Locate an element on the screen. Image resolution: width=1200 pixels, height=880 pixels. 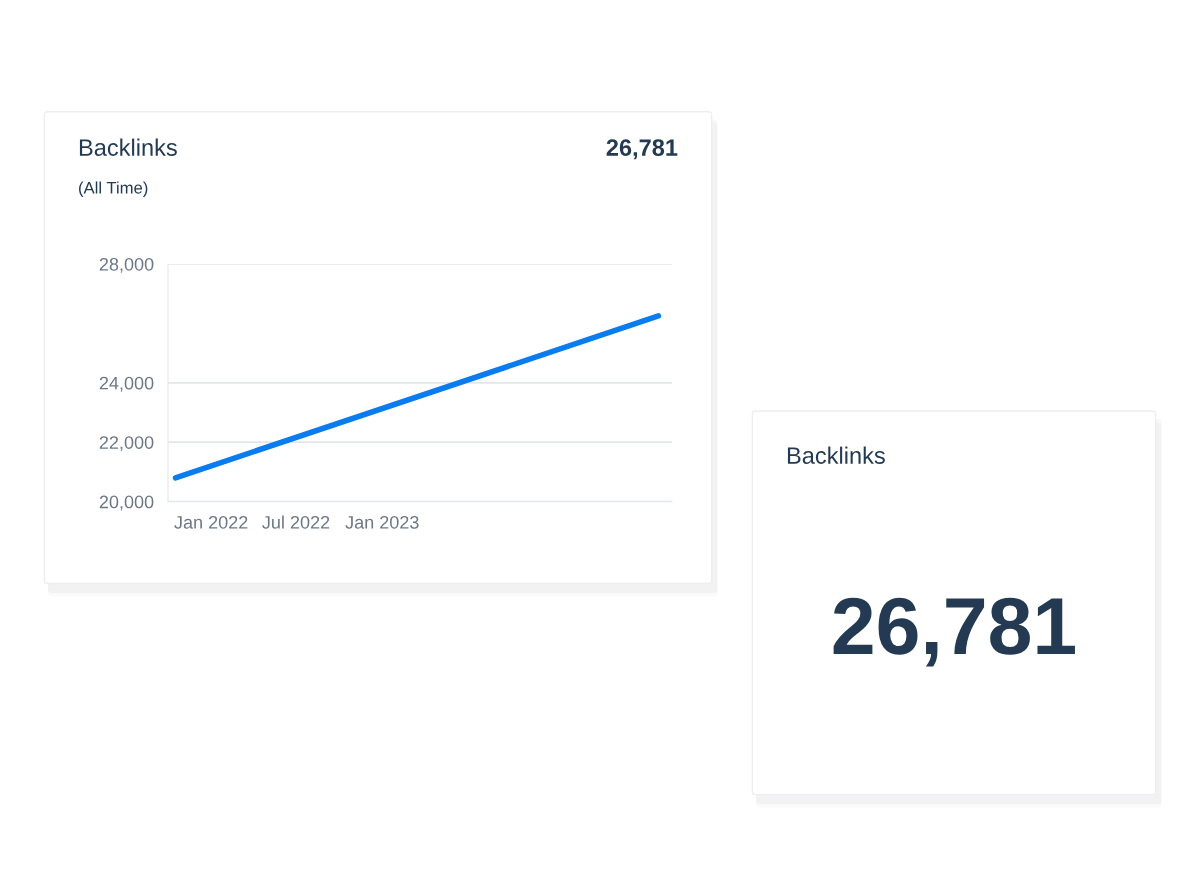
x-tick-label: Jan 2022 is located at coordinates (211, 522).